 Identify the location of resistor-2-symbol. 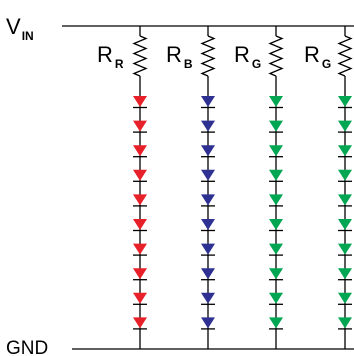
(208, 56).